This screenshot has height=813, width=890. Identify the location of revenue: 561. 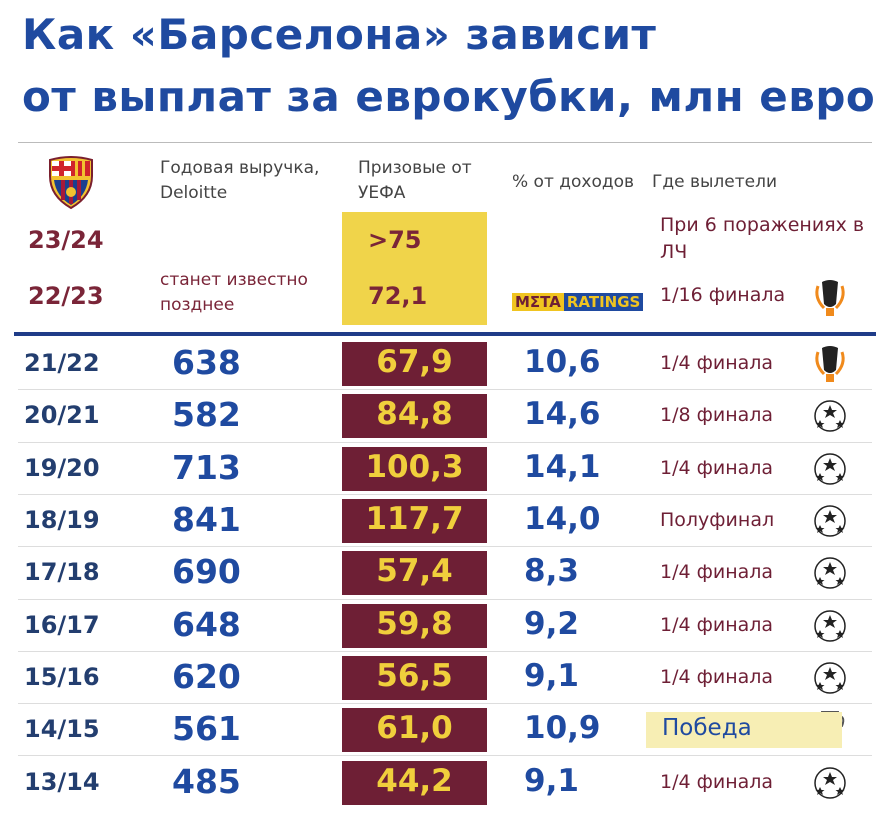
(206, 729).